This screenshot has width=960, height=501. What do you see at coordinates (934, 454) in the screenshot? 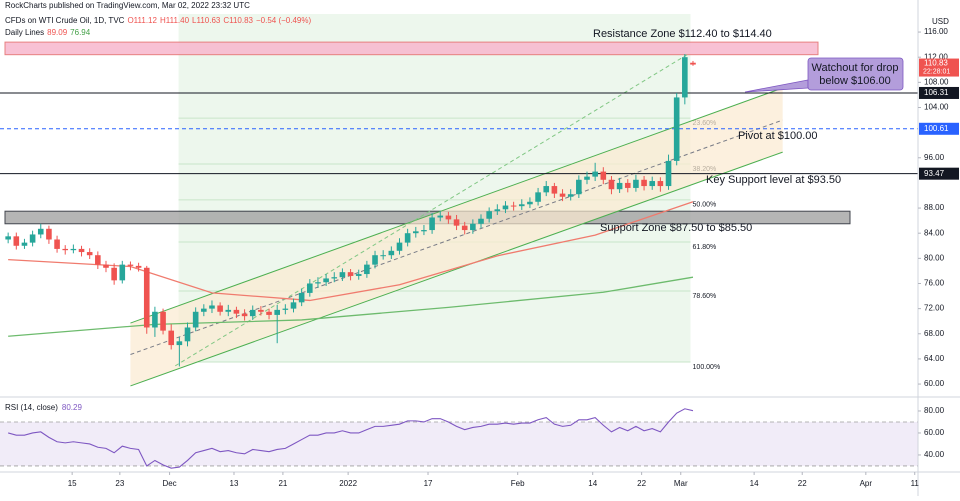
I see `y-tick-label: 40.00` at bounding box center [934, 454].